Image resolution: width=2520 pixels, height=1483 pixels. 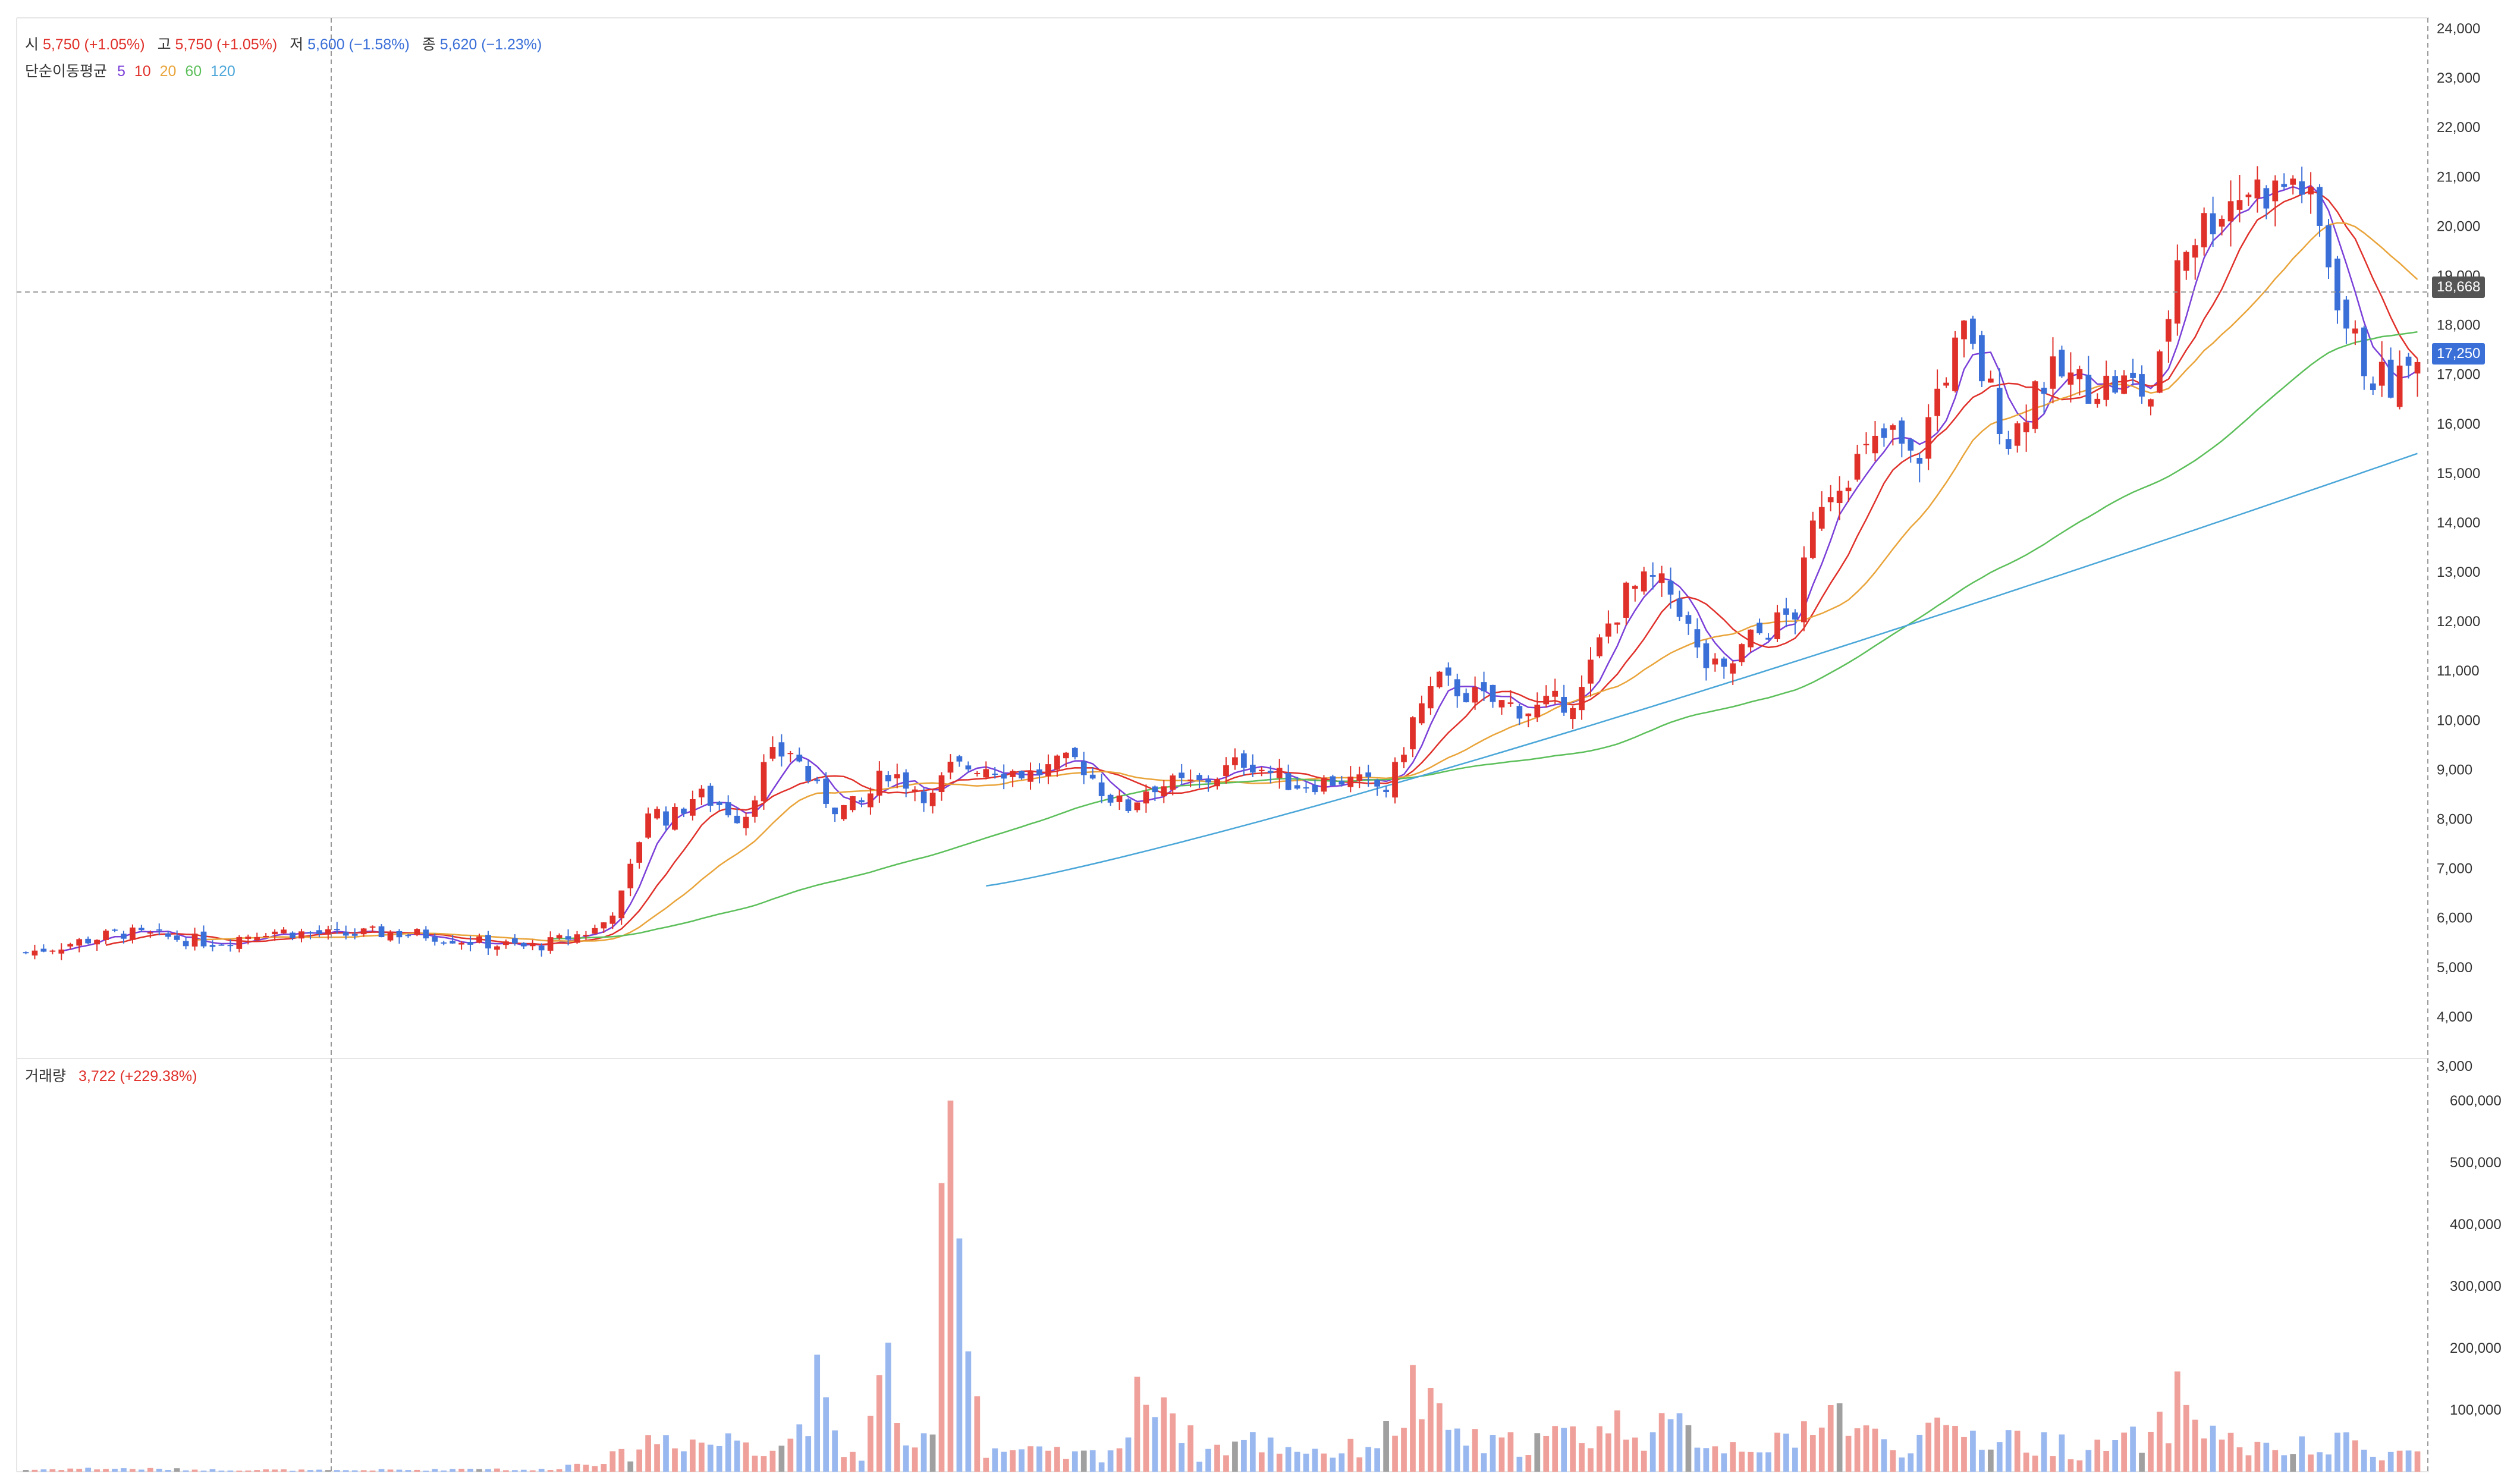 I want to click on price-tick-label: 18,000, so click(x=2458, y=326).